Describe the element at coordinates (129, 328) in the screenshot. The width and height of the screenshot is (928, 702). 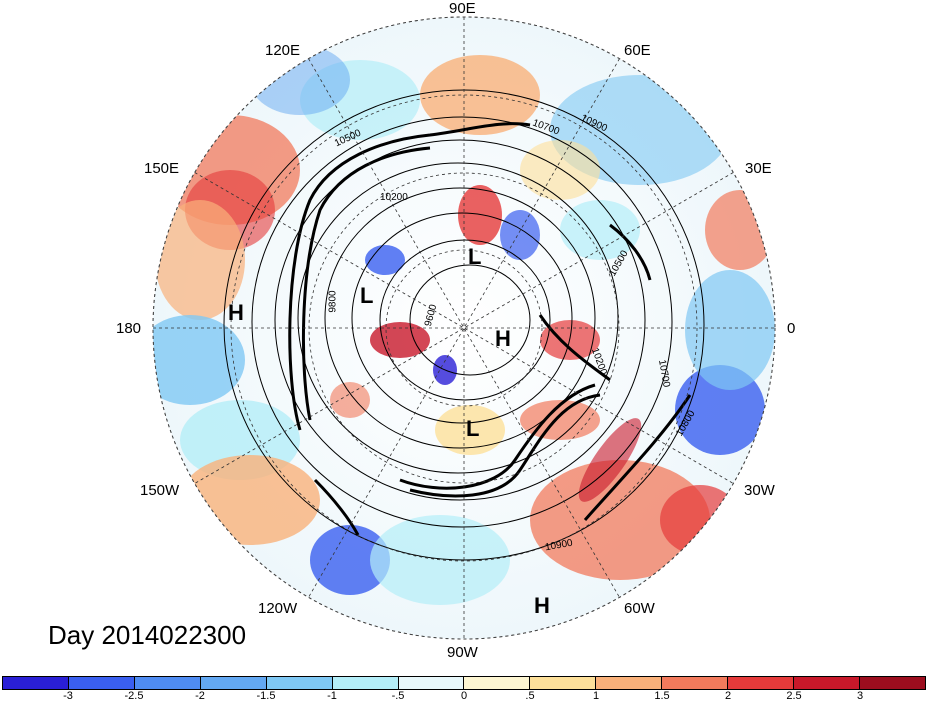
I see `lon-label-180: 180` at that location.